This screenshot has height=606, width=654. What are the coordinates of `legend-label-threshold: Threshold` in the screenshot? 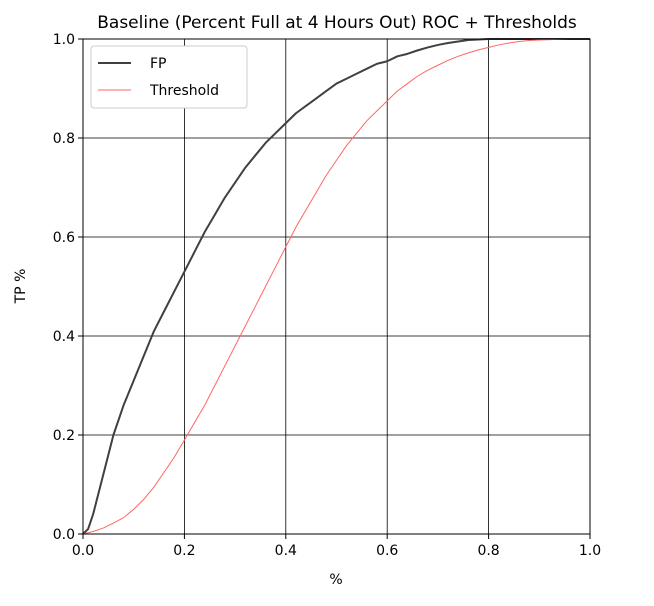 It's located at (184, 91).